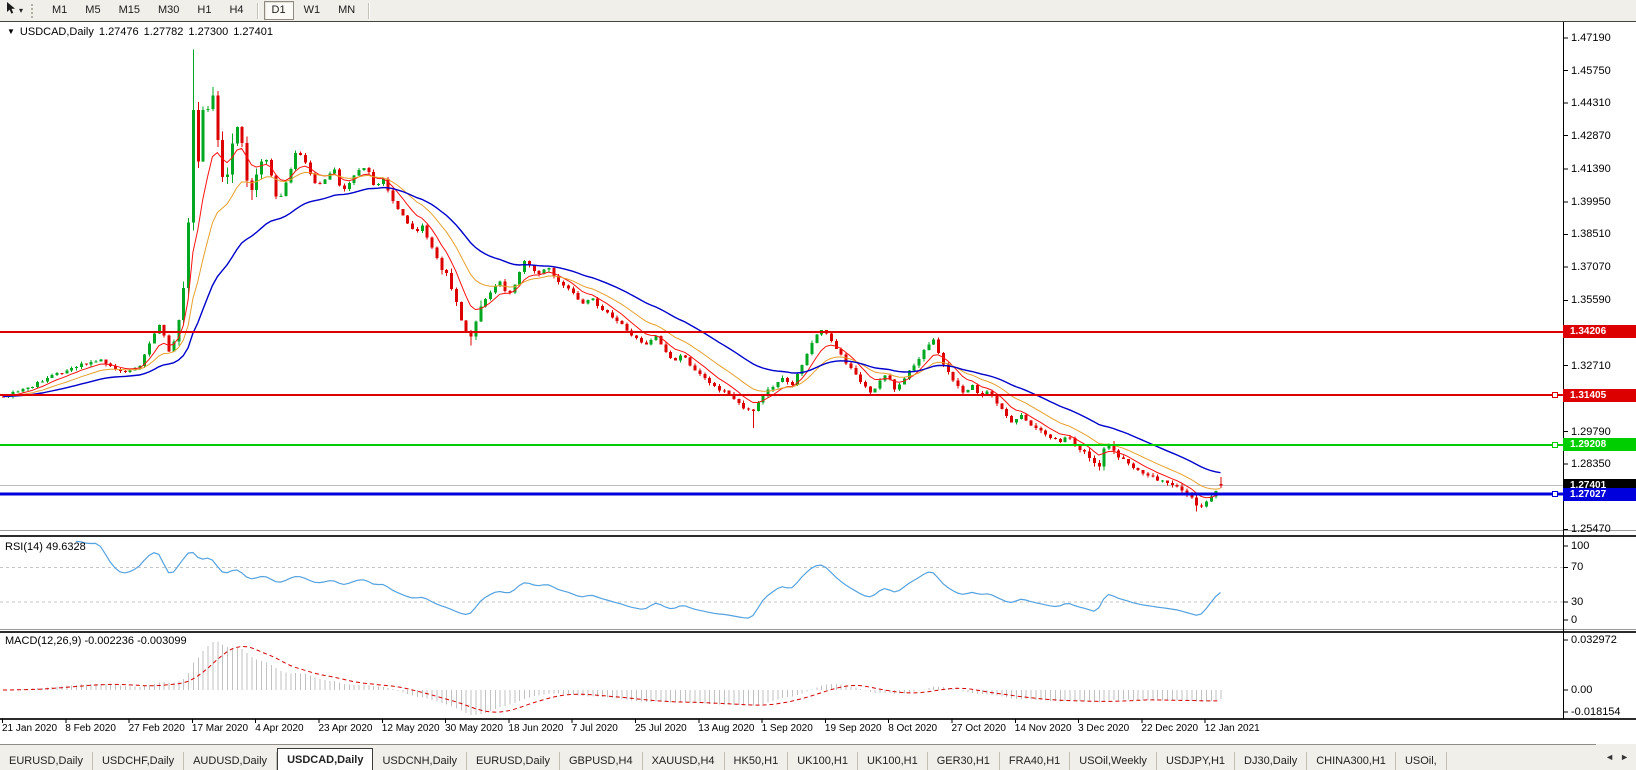 Image resolution: width=1636 pixels, height=770 pixels. Describe the element at coordinates (278, 10) in the screenshot. I see `timeframe-button-d1: D1` at that location.